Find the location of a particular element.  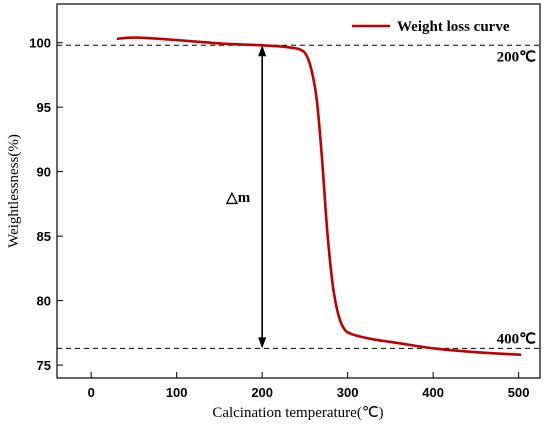

legend: Weight loss curve is located at coordinates (431, 27).